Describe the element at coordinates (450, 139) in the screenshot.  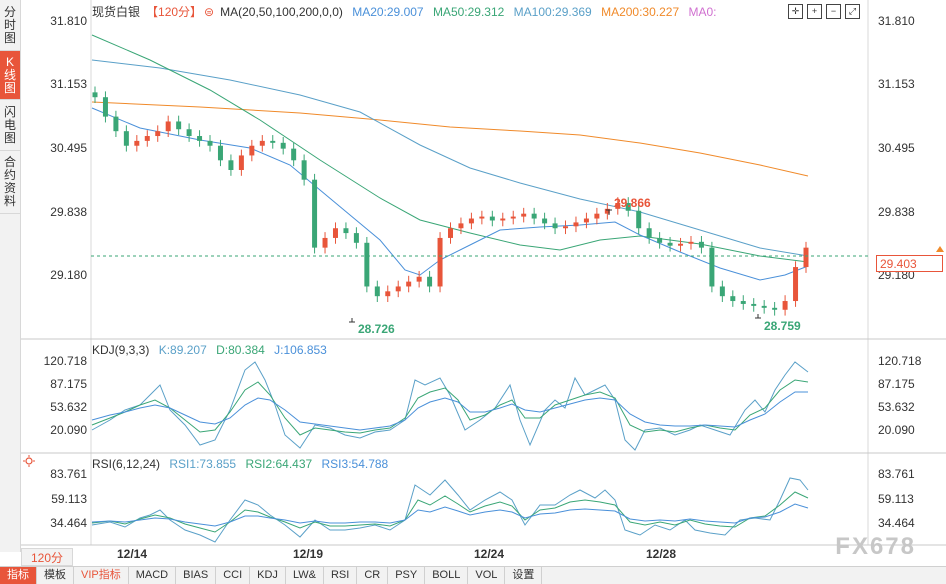
I see `ma200-line` at that location.